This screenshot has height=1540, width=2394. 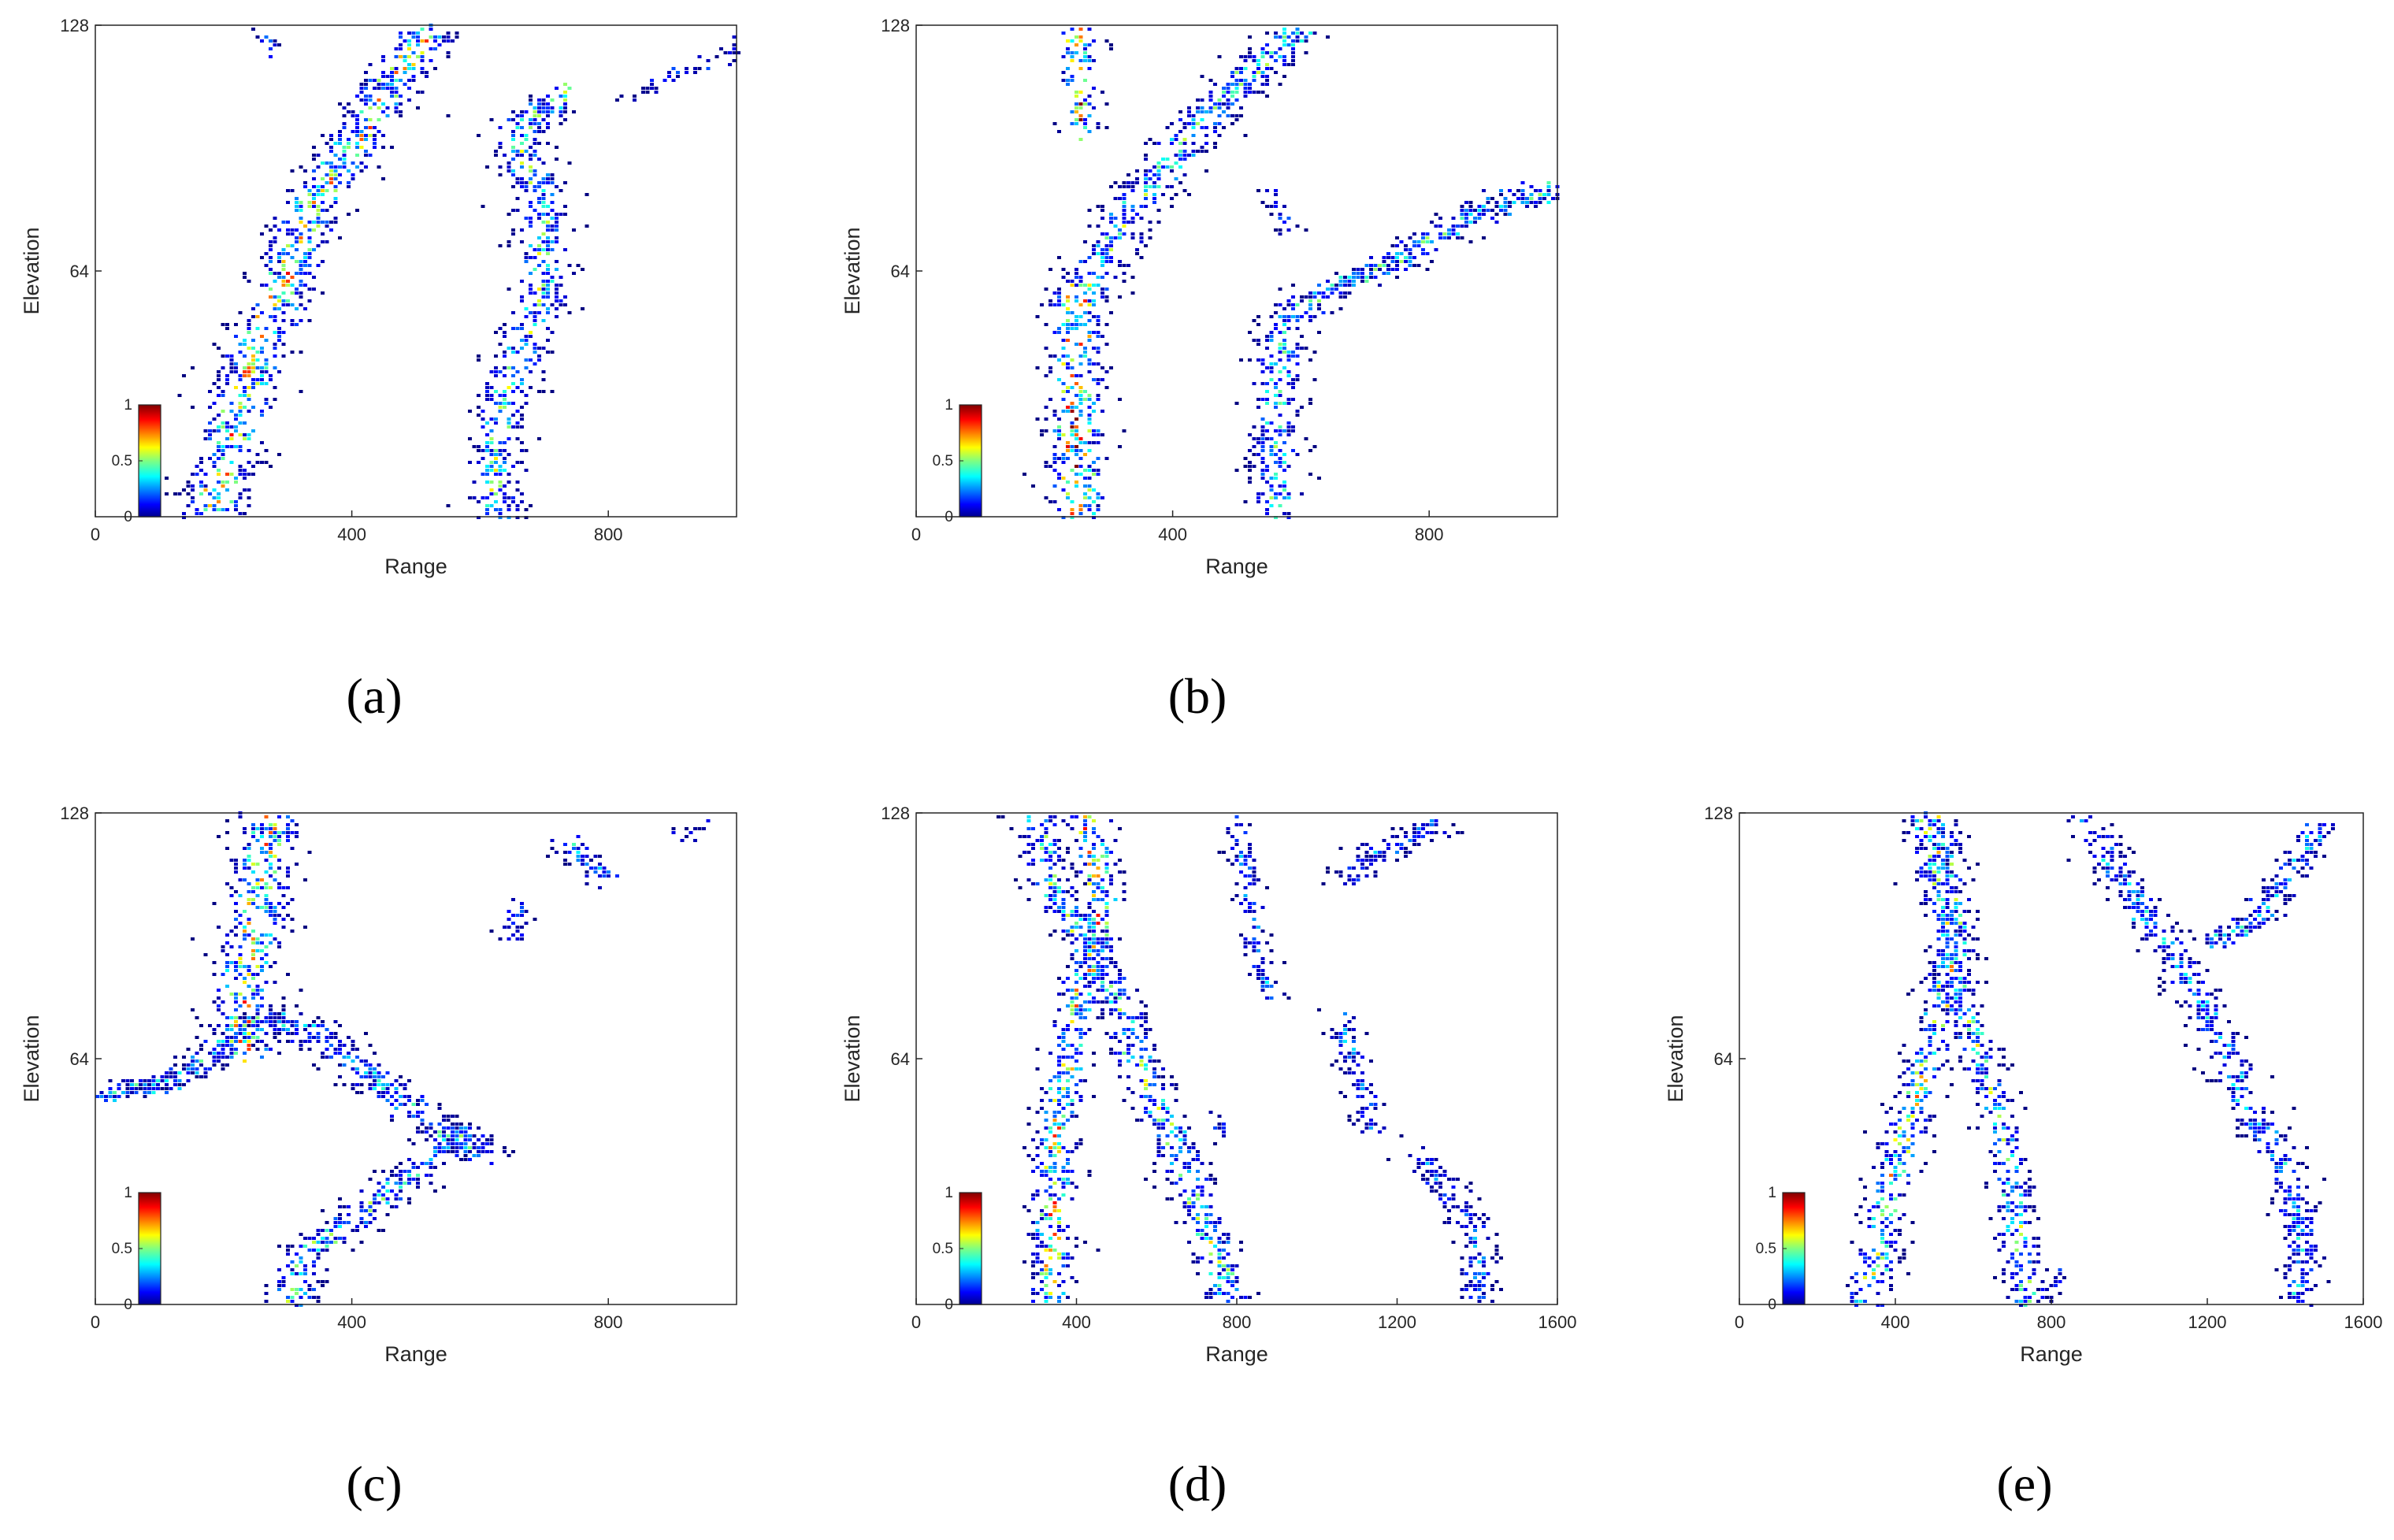 What do you see at coordinates (95, 534) in the screenshot?
I see `x-tick-label: 0` at bounding box center [95, 534].